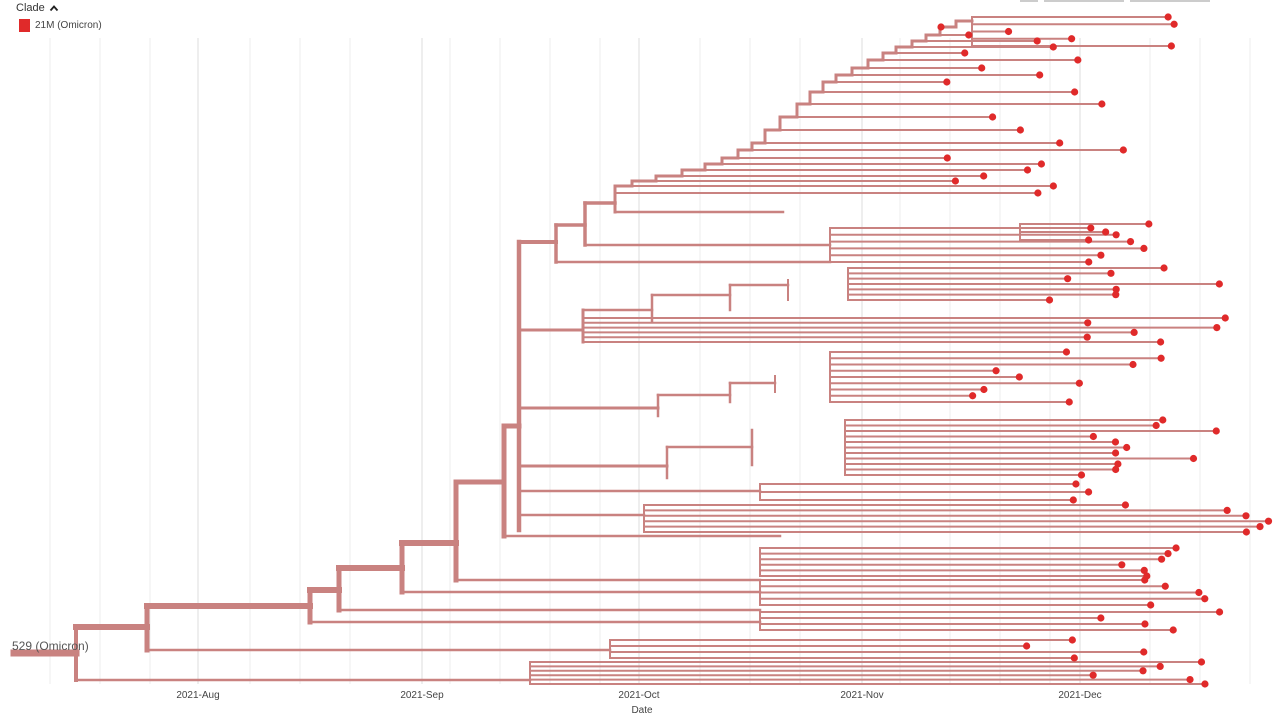 This screenshot has height=719, width=1280. I want to click on x-tick-nov: 2021-Nov, so click(862, 695).